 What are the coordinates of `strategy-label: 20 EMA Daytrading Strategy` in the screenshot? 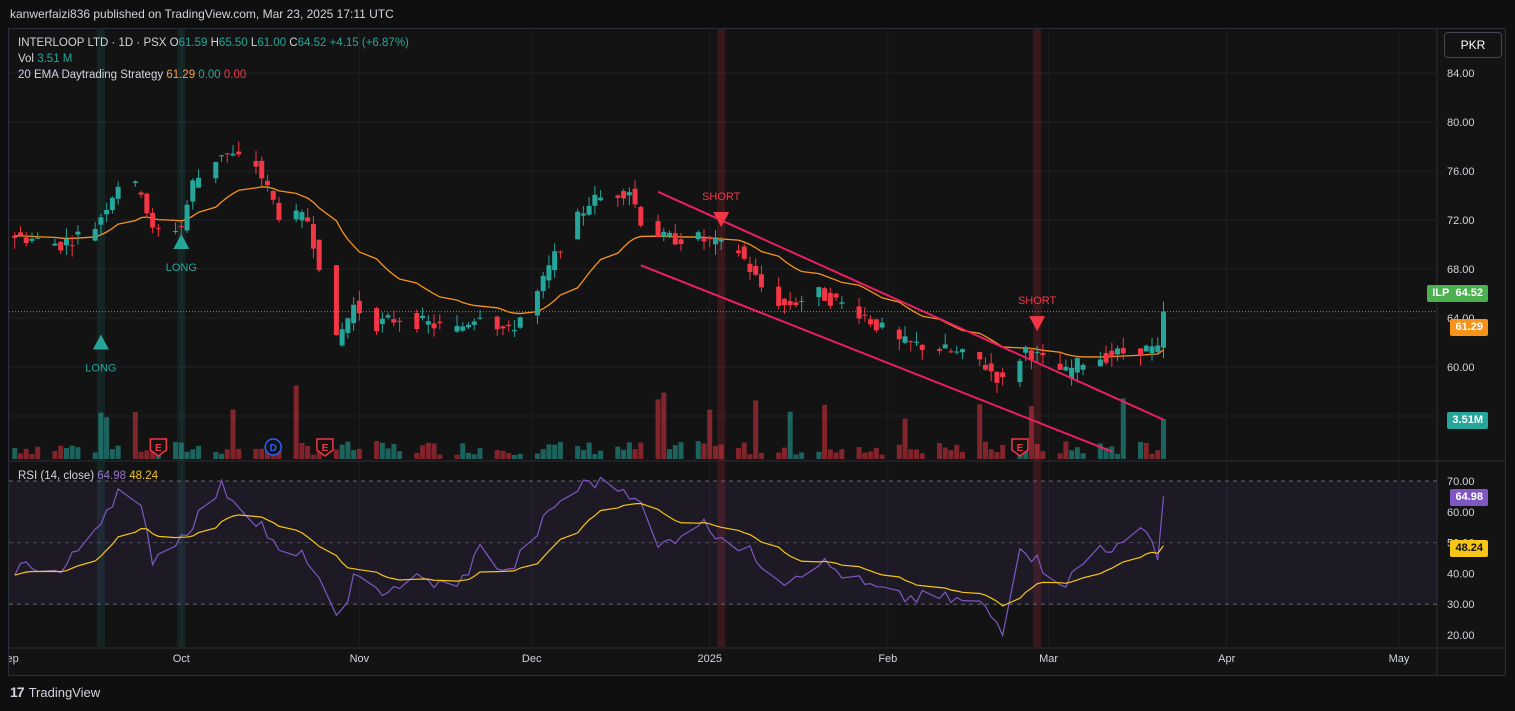 It's located at (91, 75).